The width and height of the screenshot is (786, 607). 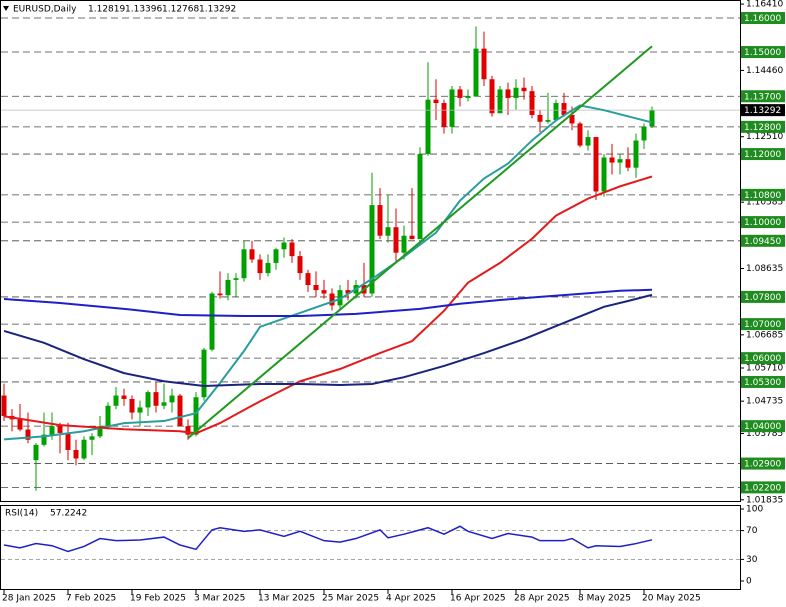 What do you see at coordinates (45, 10) in the screenshot?
I see `symbol: EURUSD,Daily` at bounding box center [45, 10].